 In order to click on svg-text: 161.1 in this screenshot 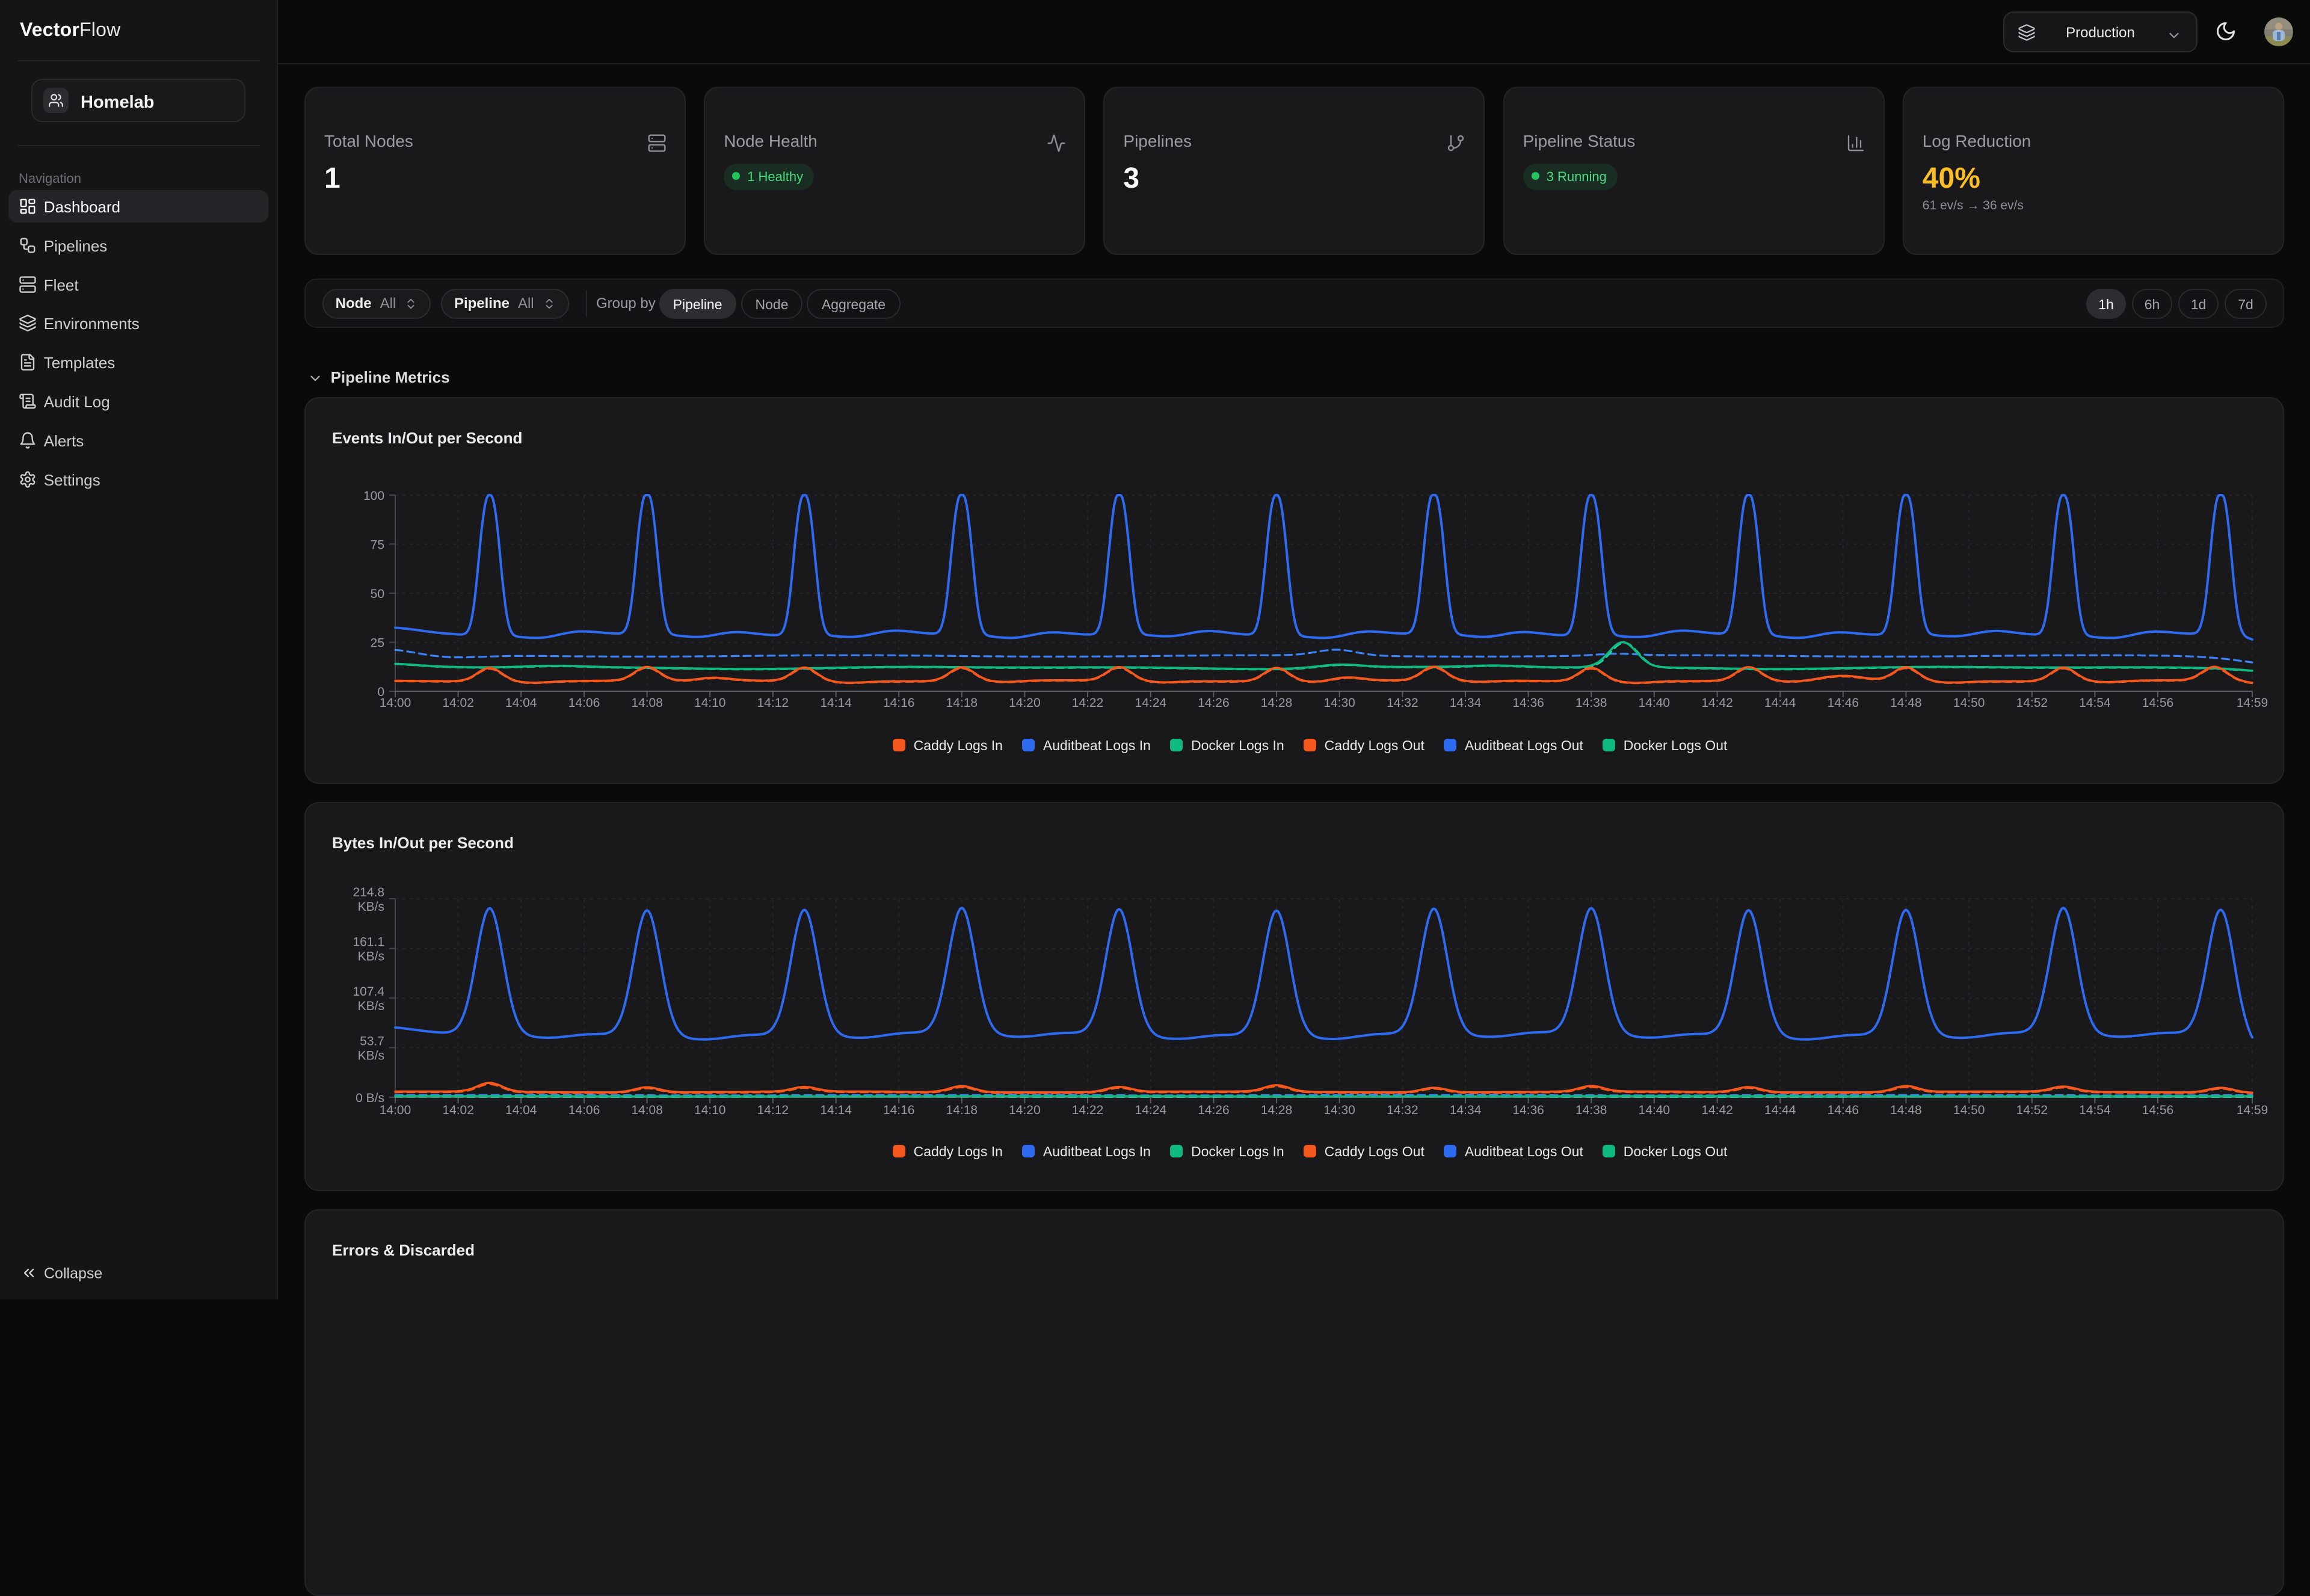, I will do `click(369, 942)`.